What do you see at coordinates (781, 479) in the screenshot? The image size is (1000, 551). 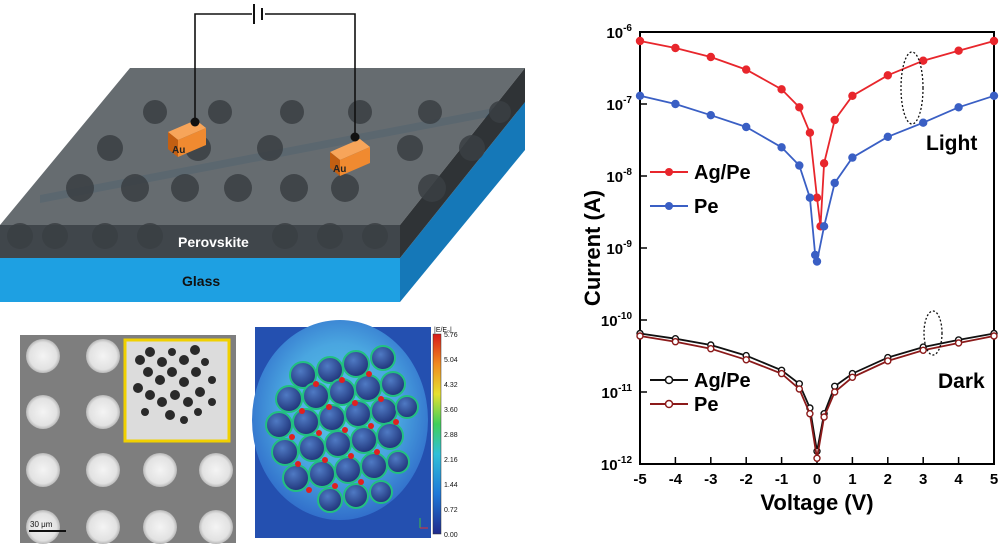 I see `x-tick-label: -1` at bounding box center [781, 479].